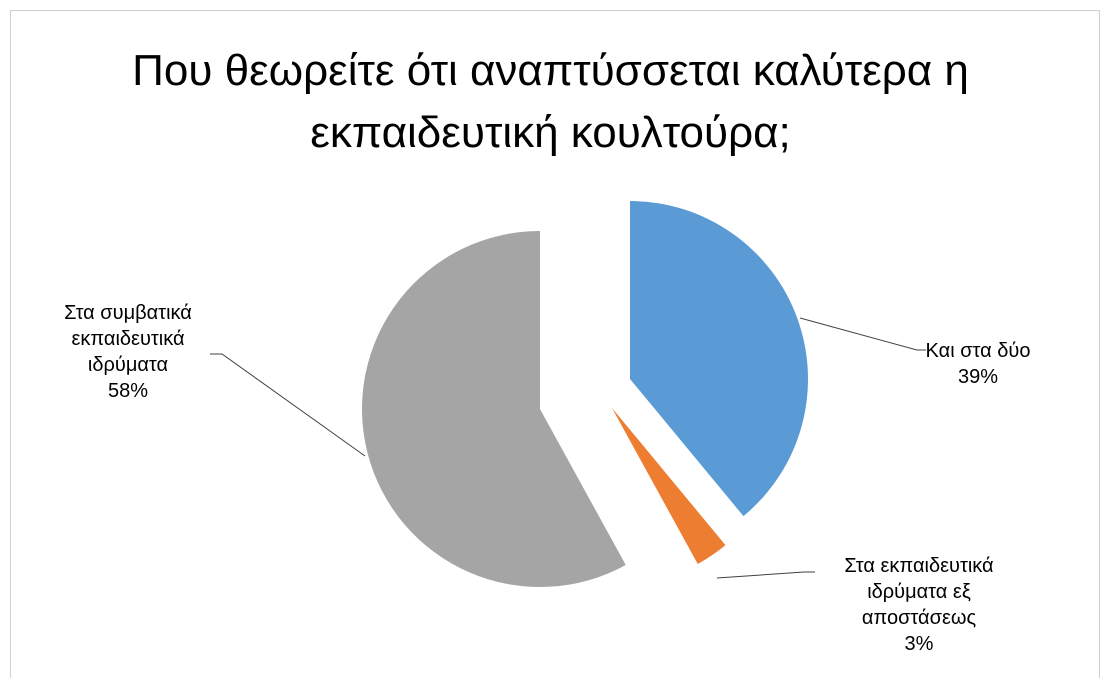 The image size is (1101, 678). What do you see at coordinates (919, 618) in the screenshot?
I see `data-label-category-line: αποστάσεως` at bounding box center [919, 618].